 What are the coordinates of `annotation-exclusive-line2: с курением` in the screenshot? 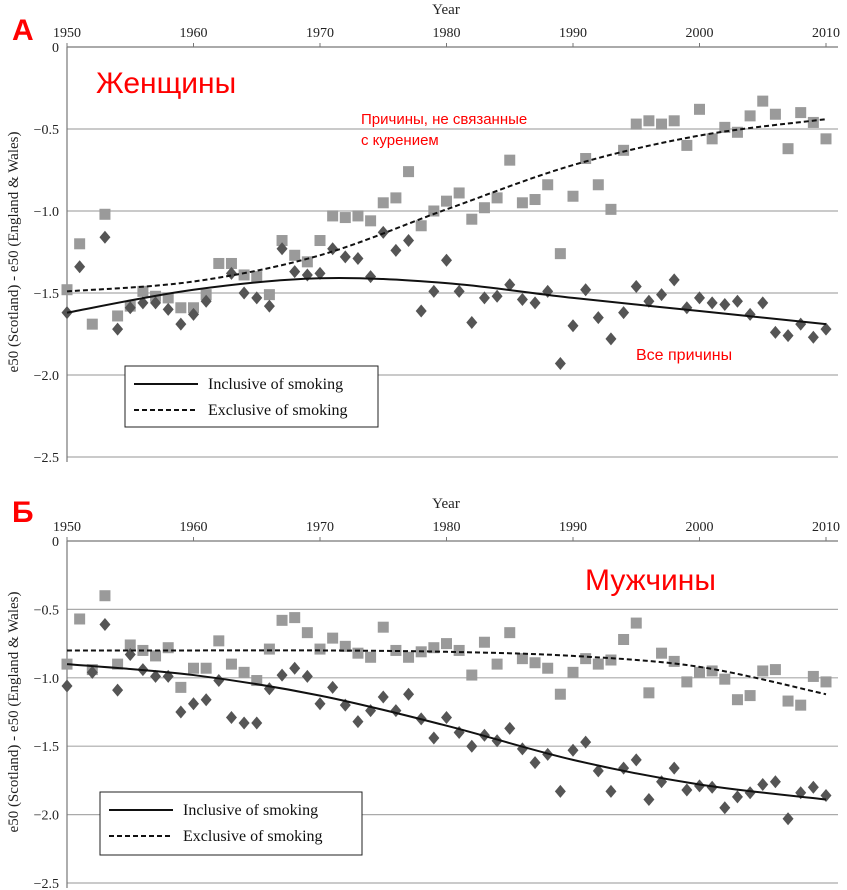 It's located at (400, 140).